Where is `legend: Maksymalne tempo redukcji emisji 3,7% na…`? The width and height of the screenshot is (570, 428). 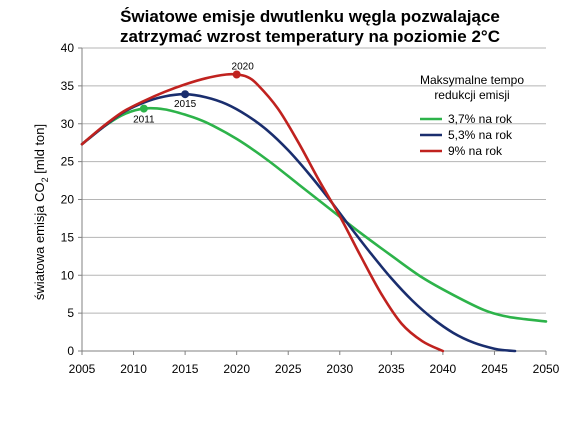 legend: Maksymalne tempo redukcji emisji 3,7% na… is located at coordinates (472, 115).